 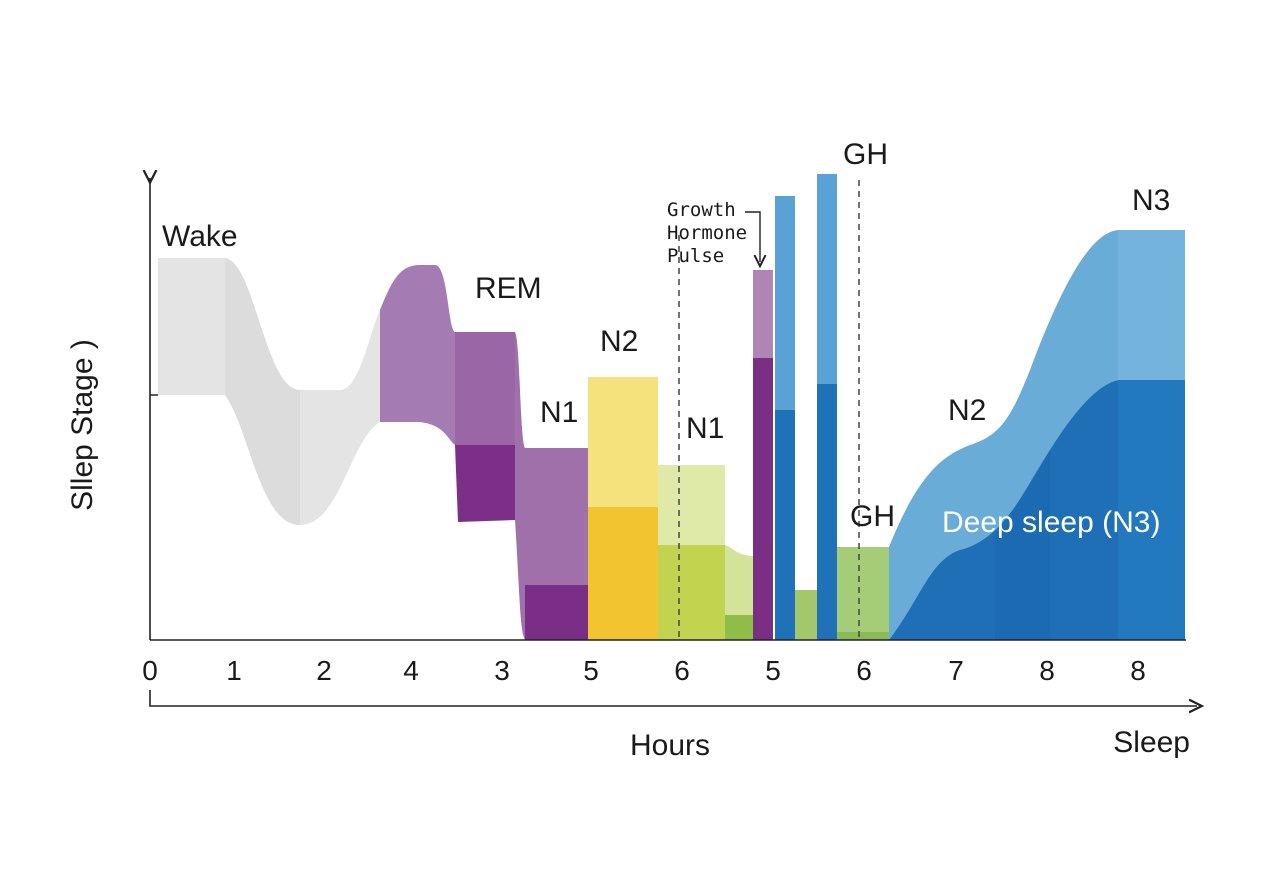 What do you see at coordinates (707, 233) in the screenshot?
I see `gh-pulse-line-2: Hormone` at bounding box center [707, 233].